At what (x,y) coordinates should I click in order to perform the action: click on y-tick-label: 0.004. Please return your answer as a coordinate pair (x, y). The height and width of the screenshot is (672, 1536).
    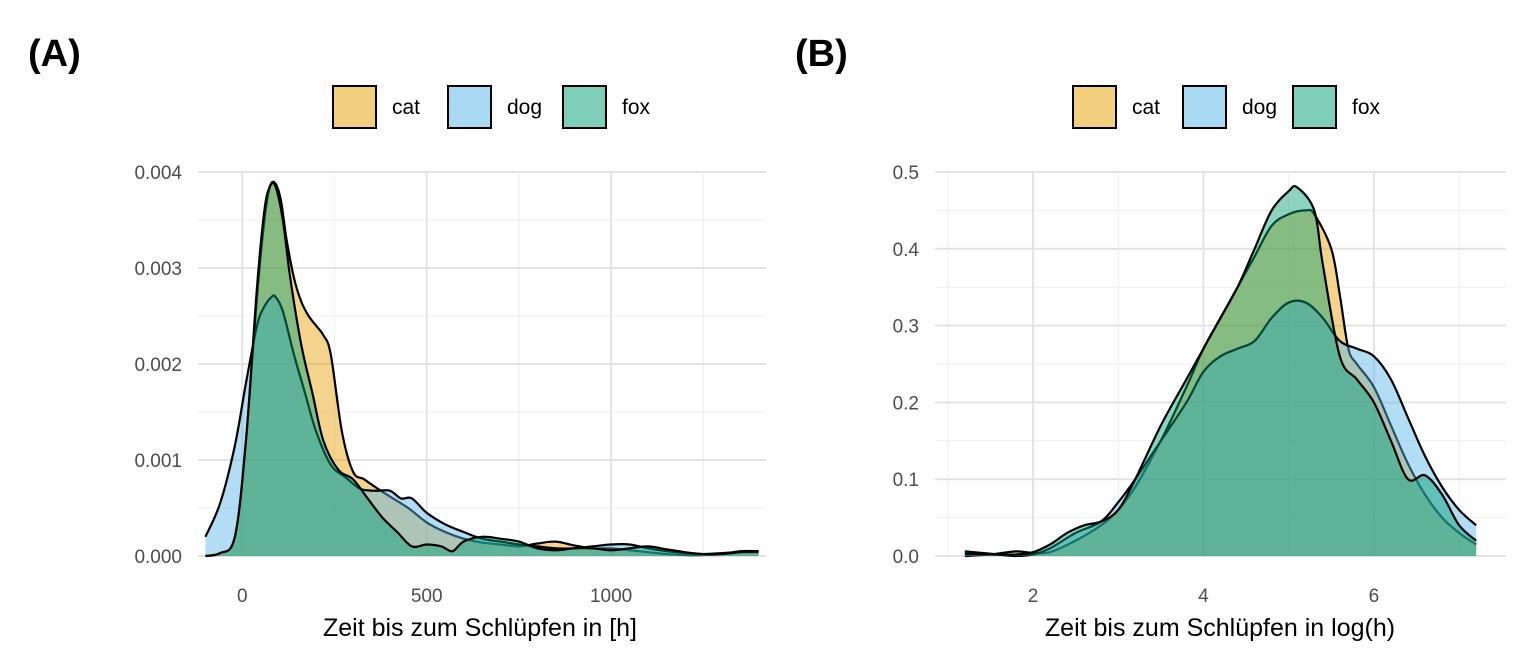
    Looking at the image, I should click on (158, 173).